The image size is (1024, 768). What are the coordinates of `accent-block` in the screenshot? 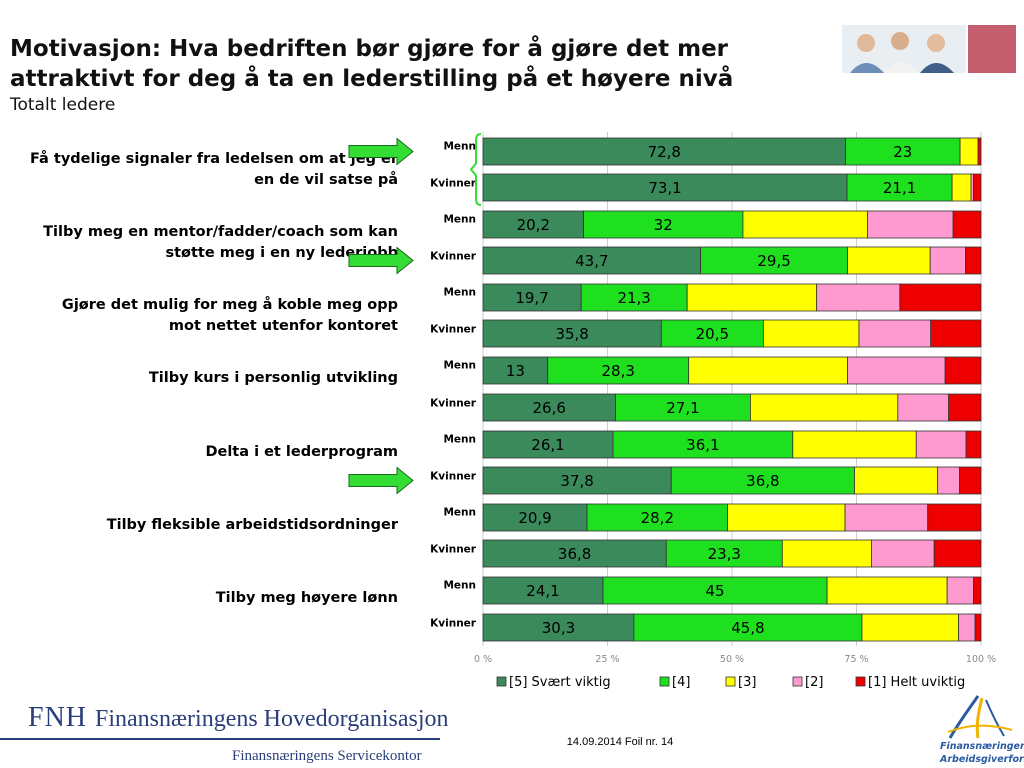 It's located at (992, 49).